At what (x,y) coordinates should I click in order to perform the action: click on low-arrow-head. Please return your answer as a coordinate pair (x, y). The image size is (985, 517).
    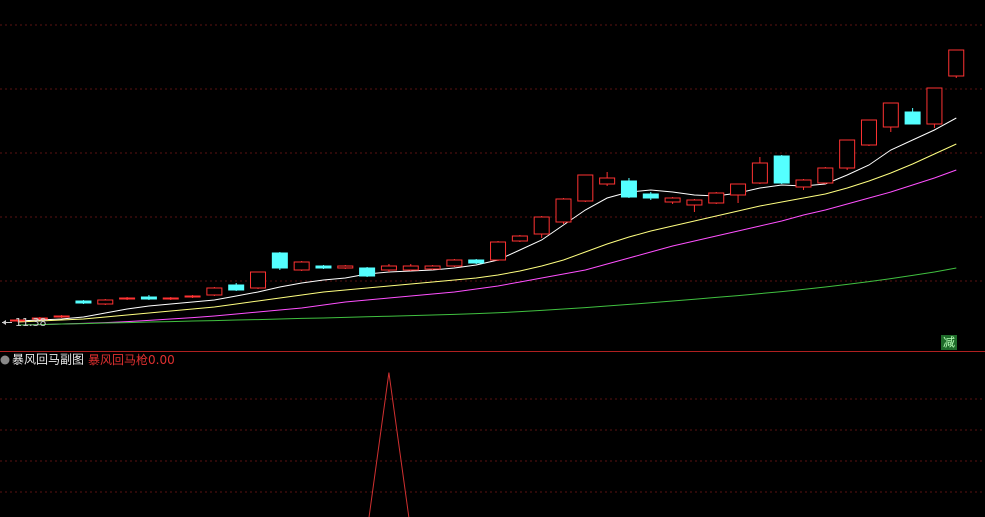
    Looking at the image, I should click on (4, 322).